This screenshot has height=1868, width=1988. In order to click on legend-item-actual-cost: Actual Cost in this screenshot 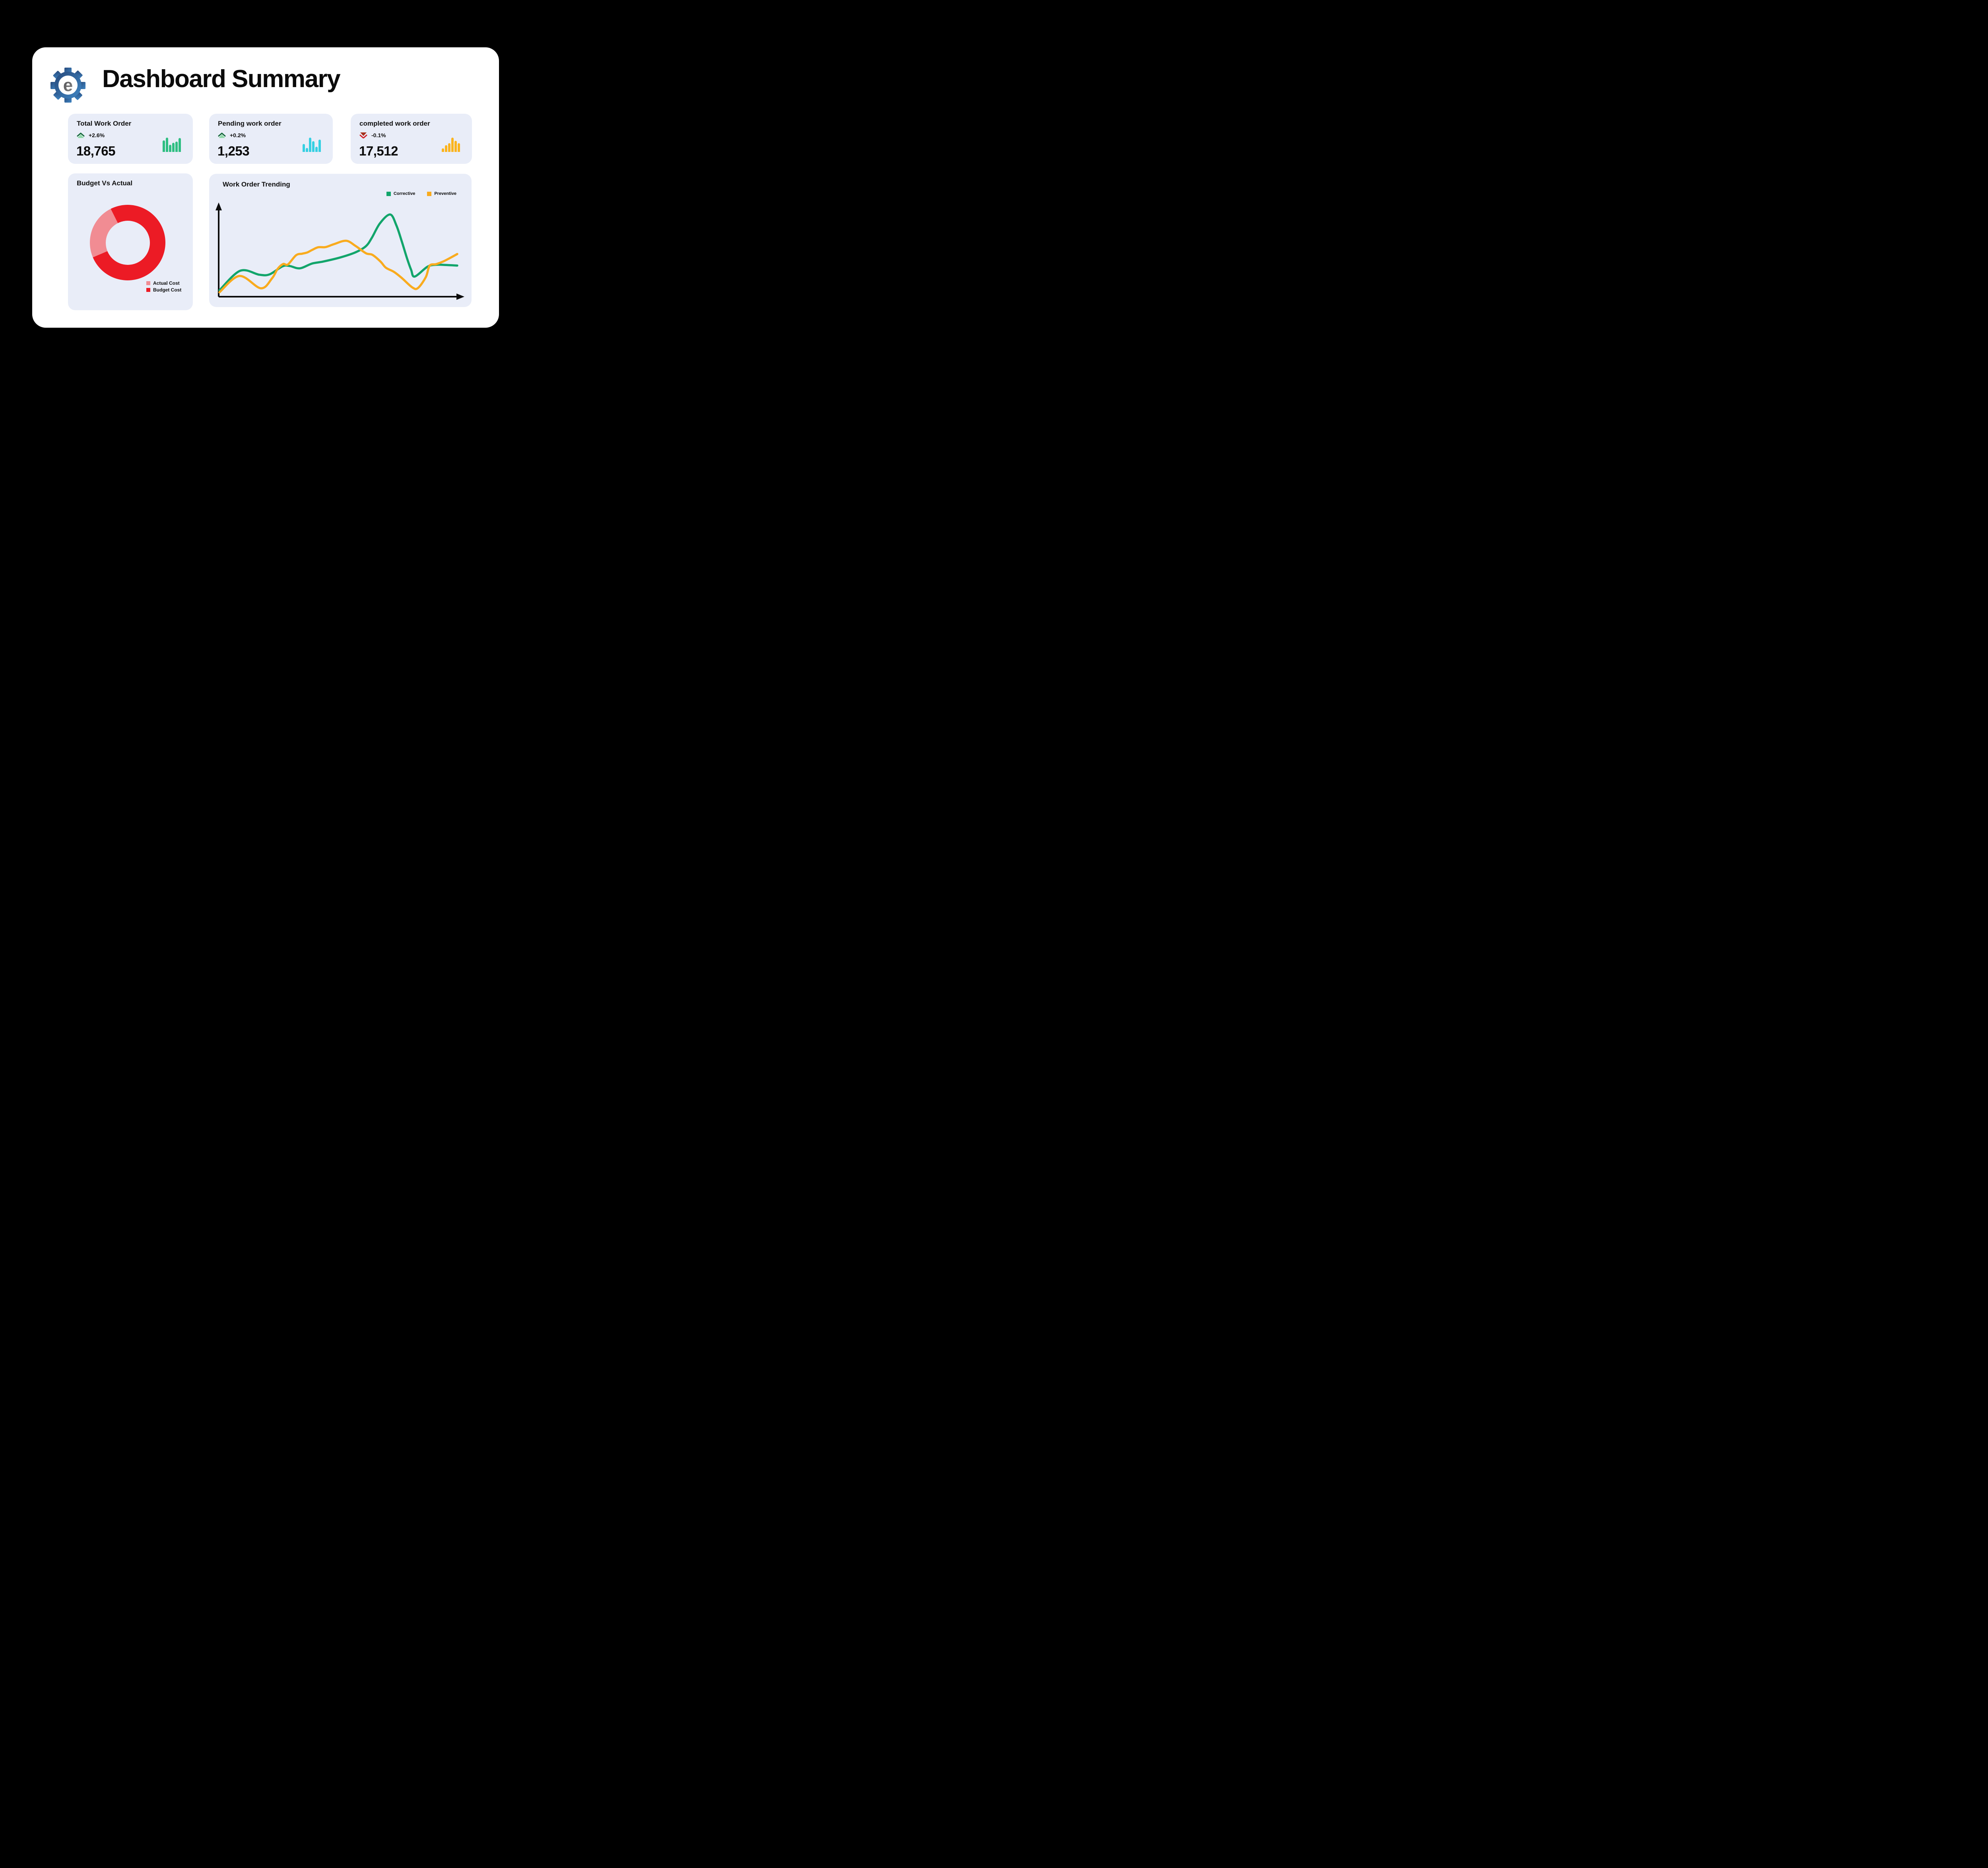, I will do `click(163, 283)`.